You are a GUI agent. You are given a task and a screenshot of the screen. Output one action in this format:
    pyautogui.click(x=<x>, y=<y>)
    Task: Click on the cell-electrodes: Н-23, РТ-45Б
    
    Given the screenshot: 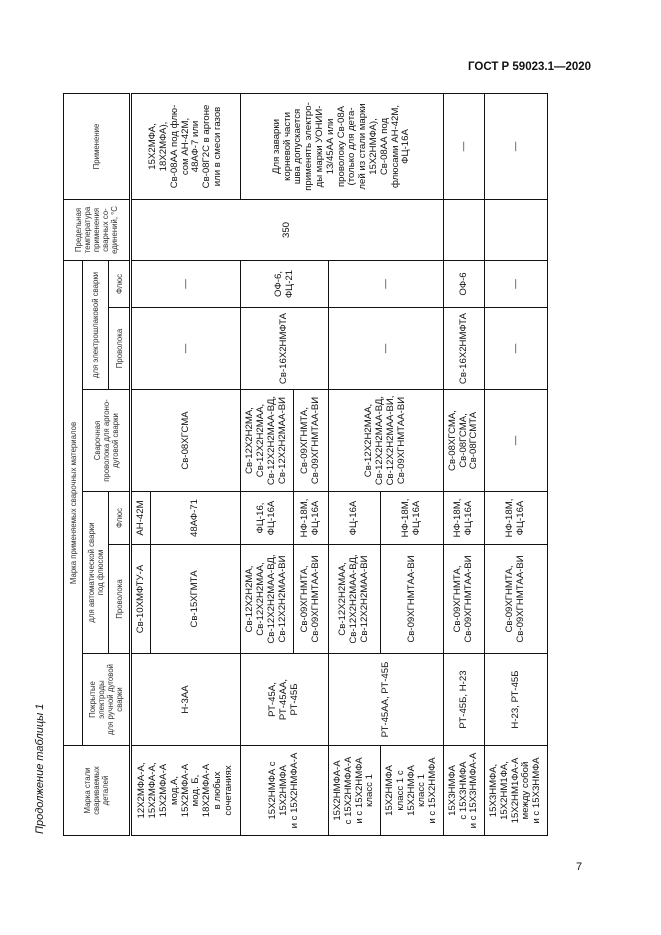 What is the action you would take?
    pyautogui.click(x=516, y=699)
    